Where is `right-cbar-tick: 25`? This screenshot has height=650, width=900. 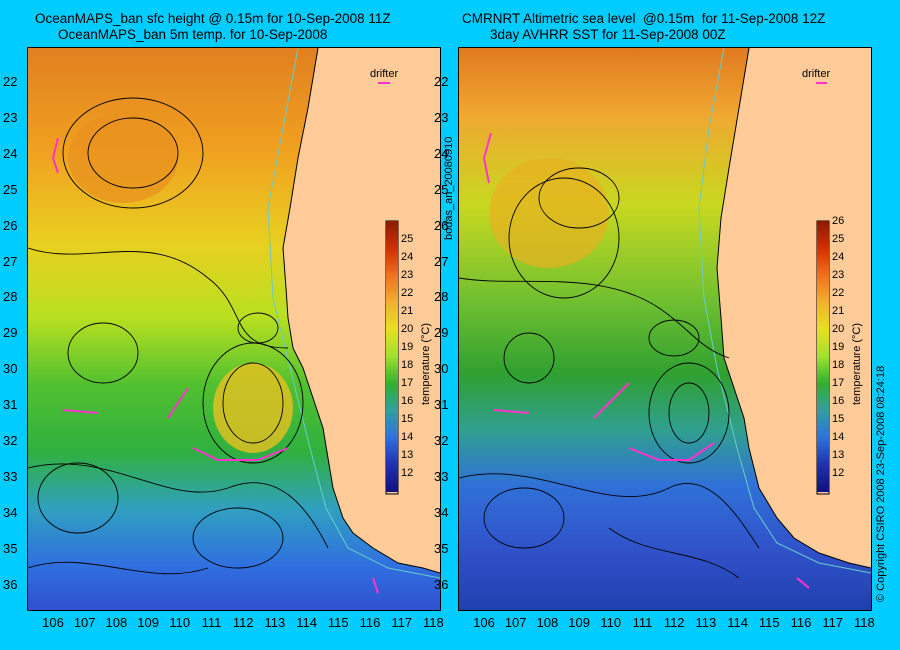 right-cbar-tick: 25 is located at coordinates (838, 239).